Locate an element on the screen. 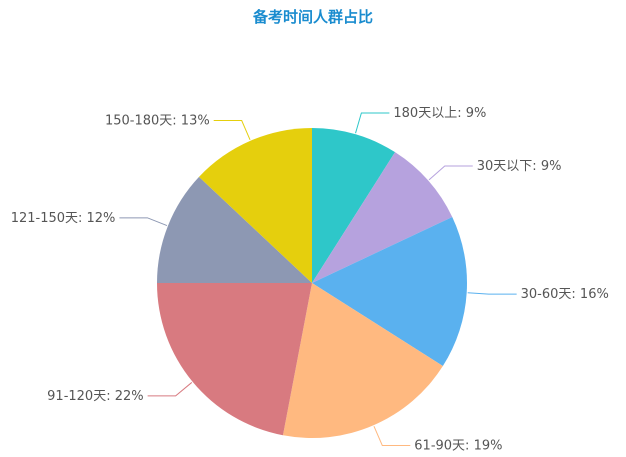 Image resolution: width=626 pixels, height=457 pixels. chart-title: 备考时间人群占比 is located at coordinates (312, 17).